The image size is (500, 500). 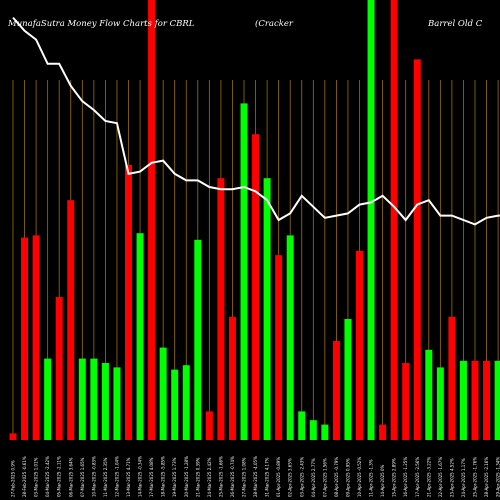 I want to click on x-tick-label: 09-Apr-2025 0.95%, so click(x=347, y=477).